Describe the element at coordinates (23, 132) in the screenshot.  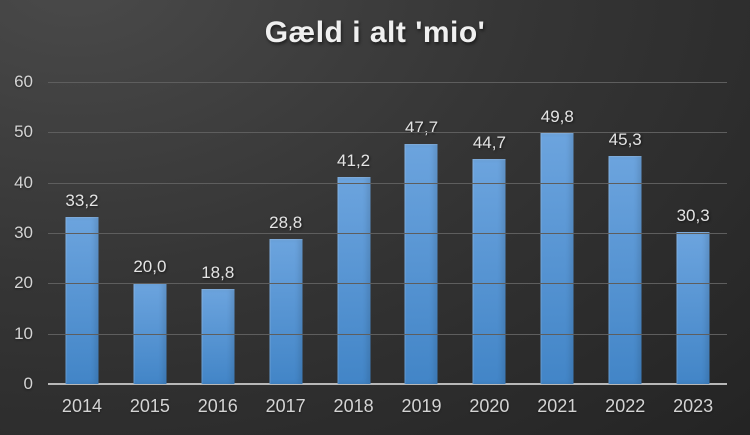
I see `y-axis-tick-label: 50` at that location.